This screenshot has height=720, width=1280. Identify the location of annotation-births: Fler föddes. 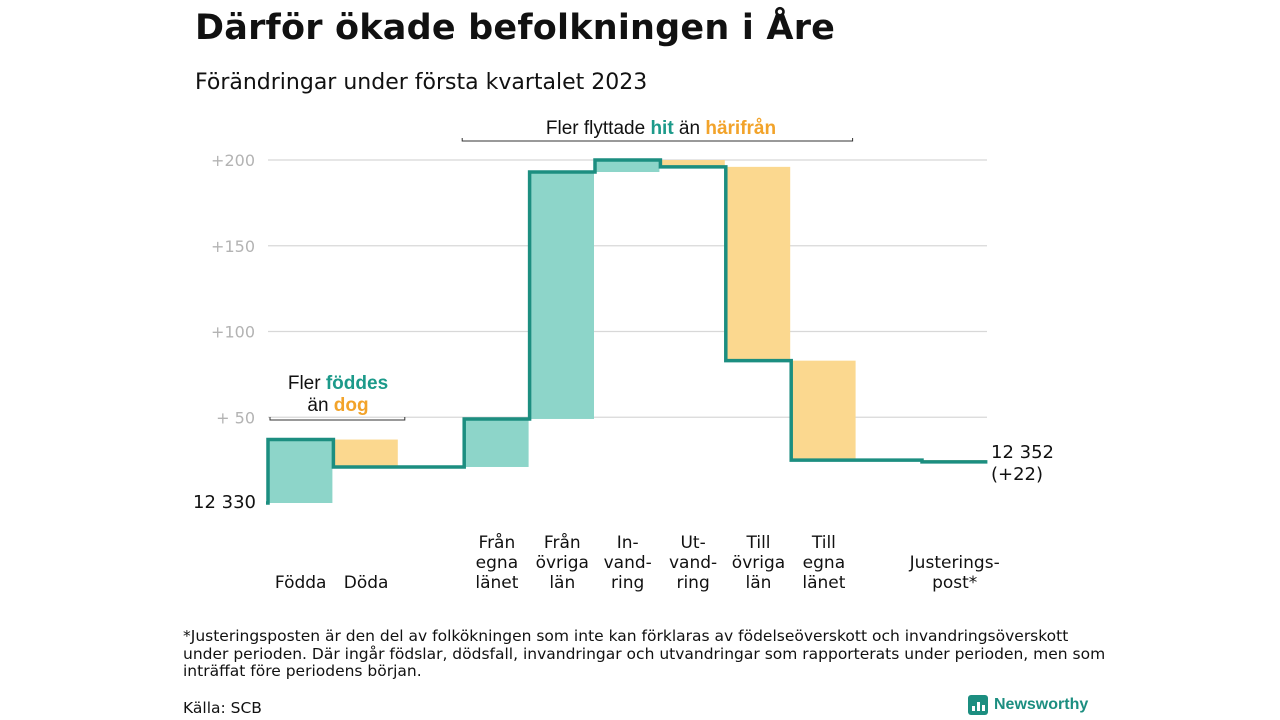
(338, 383).